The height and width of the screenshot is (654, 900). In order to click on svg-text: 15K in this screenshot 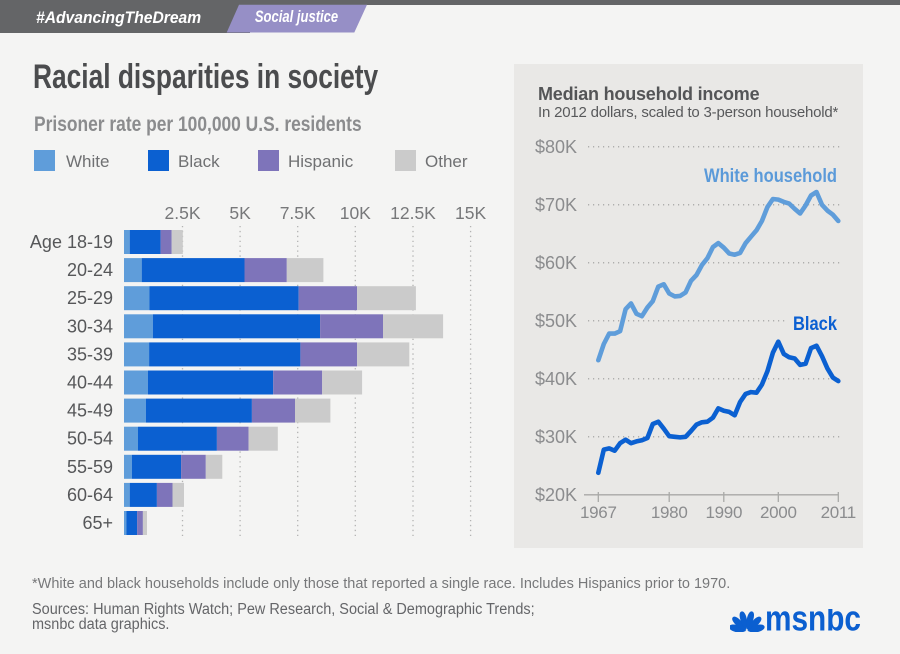, I will do `click(470, 213)`.